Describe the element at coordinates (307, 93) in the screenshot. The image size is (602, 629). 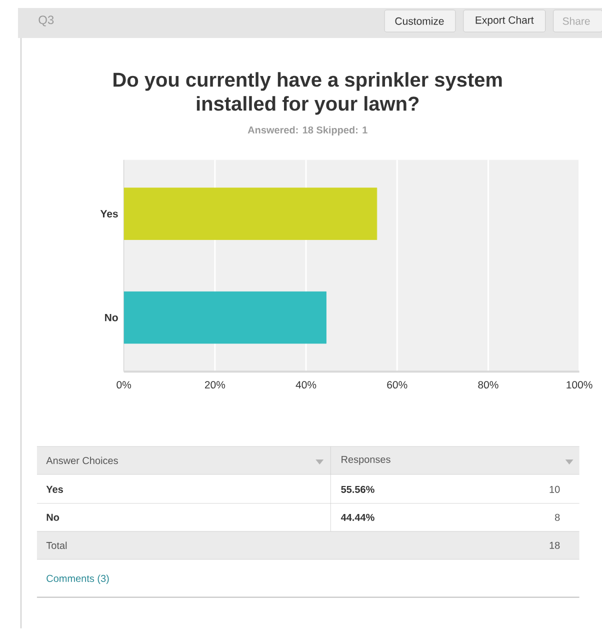
I see `chart-title: Do you currently have a sprinkler system installed for your lawn?` at that location.